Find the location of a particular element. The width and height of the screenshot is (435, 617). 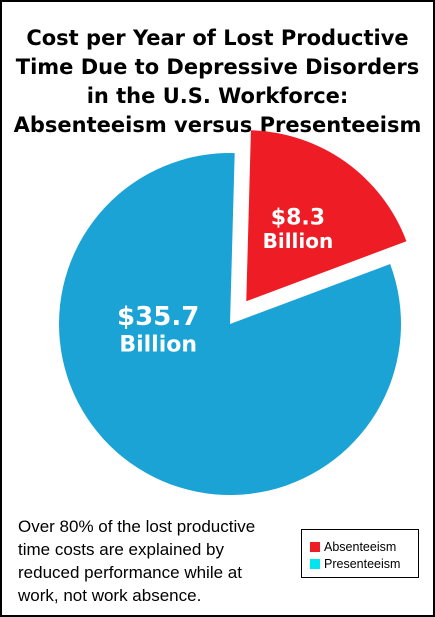

legend-item-presenteeism: Presenteeism is located at coordinates (355, 564).